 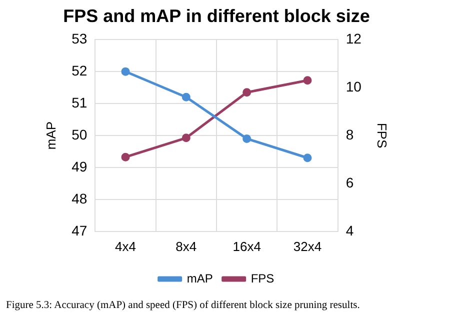 I want to click on y2-tick-label: 4, so click(x=350, y=230).